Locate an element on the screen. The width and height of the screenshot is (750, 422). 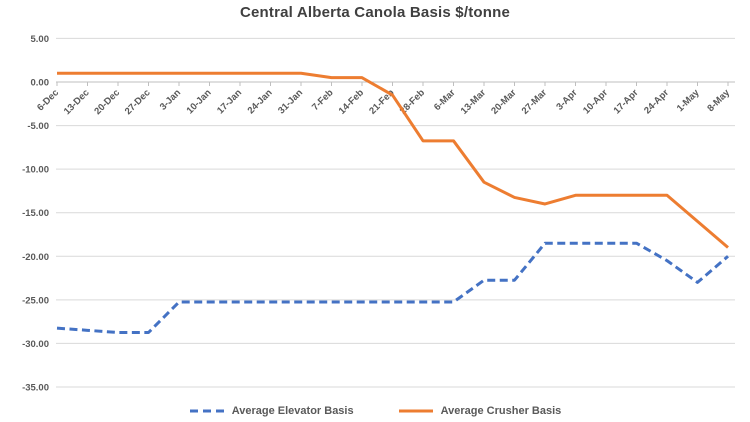
y-tick-label: -5.00 is located at coordinates (38, 126).